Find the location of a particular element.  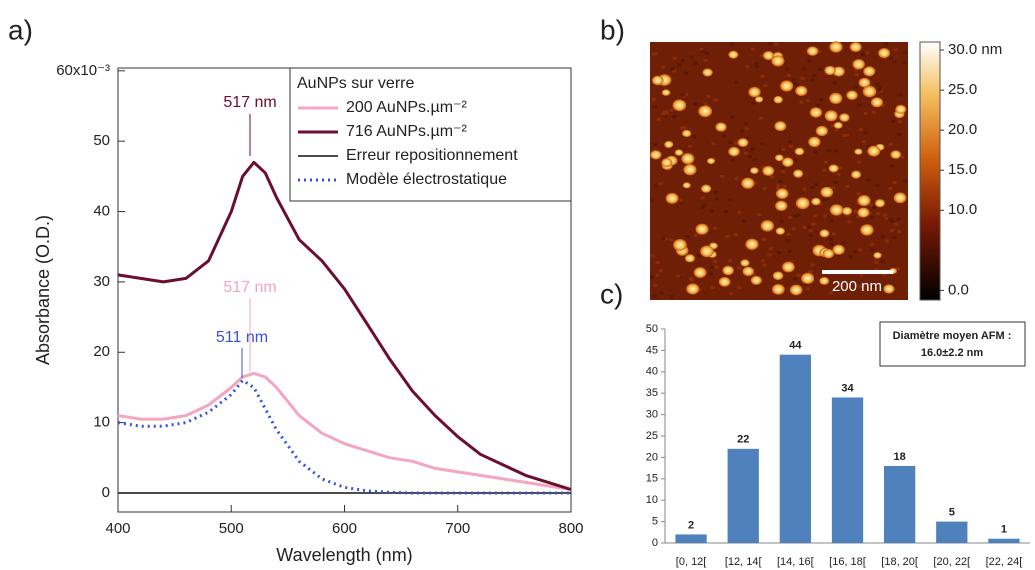

value-label: 22 is located at coordinates (743, 440).